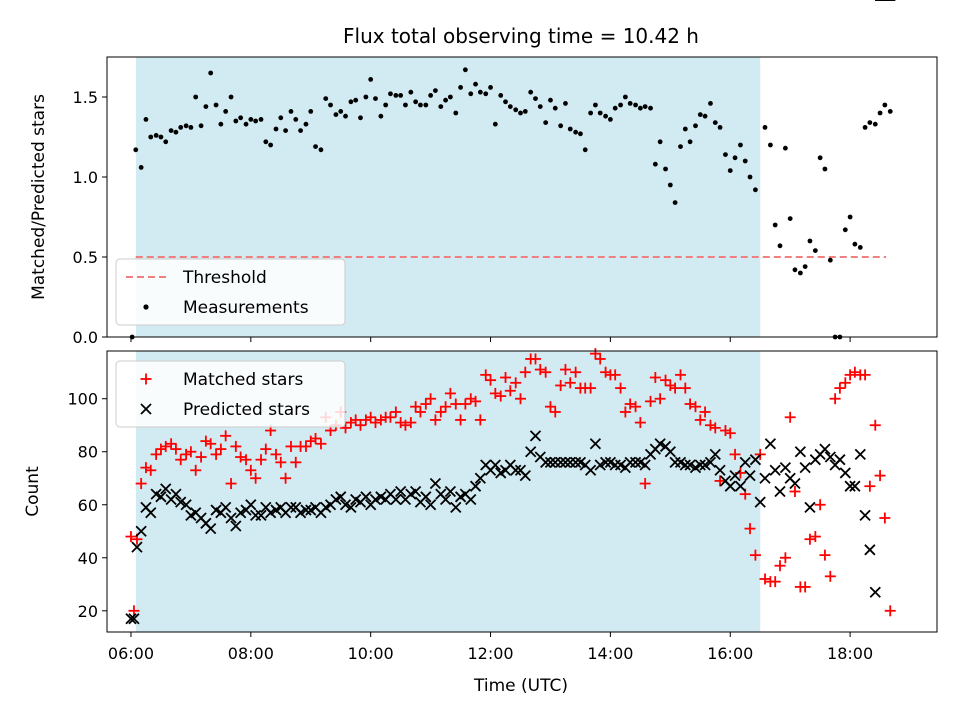  What do you see at coordinates (85, 257) in the screenshot?
I see `y-tick-label: 0.5` at bounding box center [85, 257].